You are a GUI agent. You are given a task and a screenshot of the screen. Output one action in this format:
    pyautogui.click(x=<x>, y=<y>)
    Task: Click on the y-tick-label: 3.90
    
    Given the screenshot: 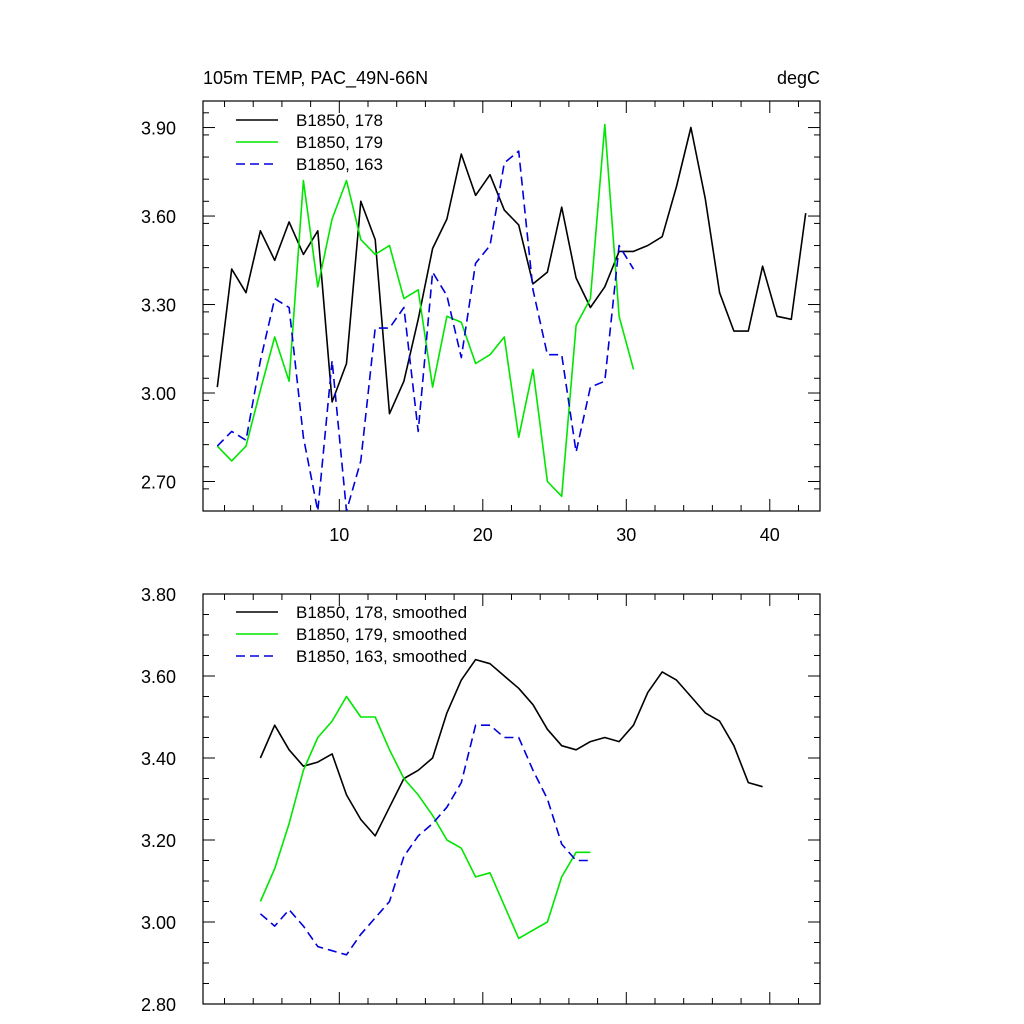 What is the action you would take?
    pyautogui.click(x=158, y=129)
    